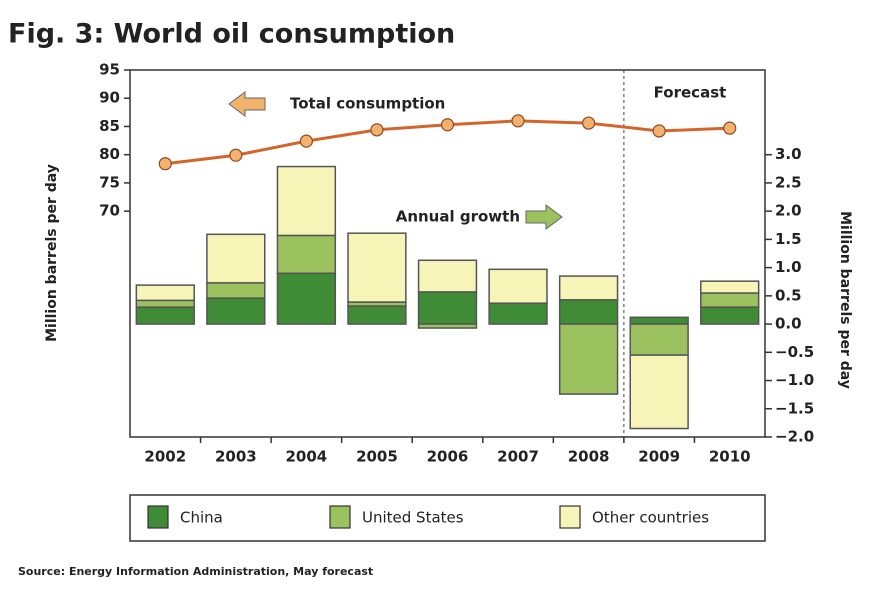 This screenshot has width=884, height=590. I want to click on y2-tick-label: −0.5, so click(794, 352).